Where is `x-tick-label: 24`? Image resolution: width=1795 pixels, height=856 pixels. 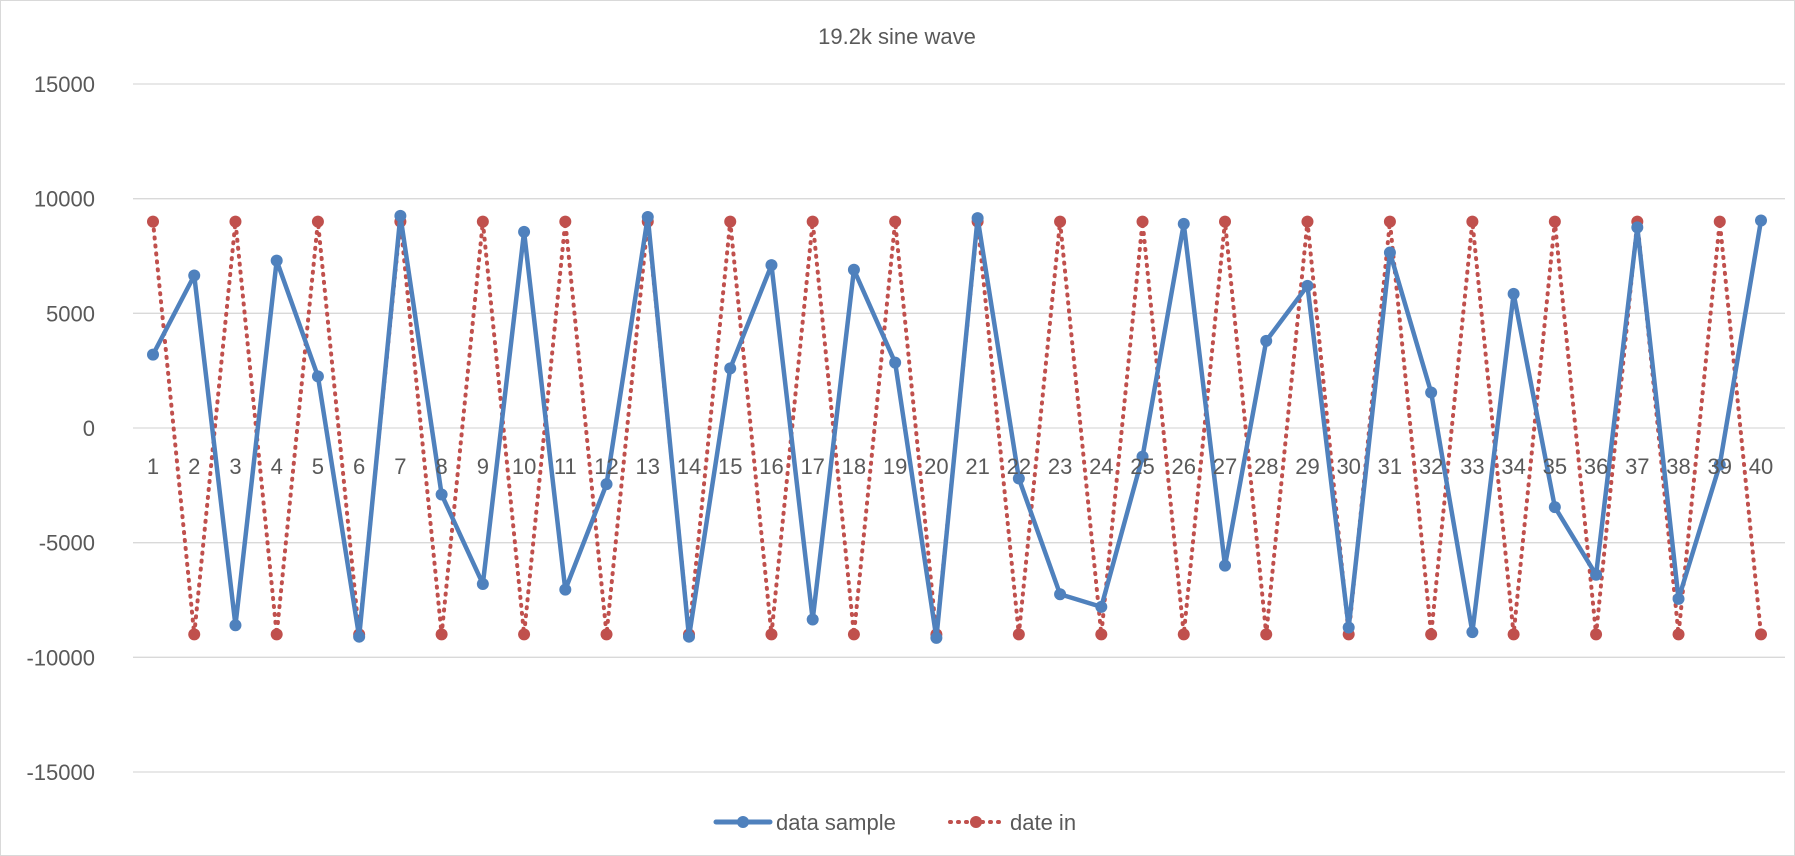
x-tick-label: 24 is located at coordinates (1101, 466).